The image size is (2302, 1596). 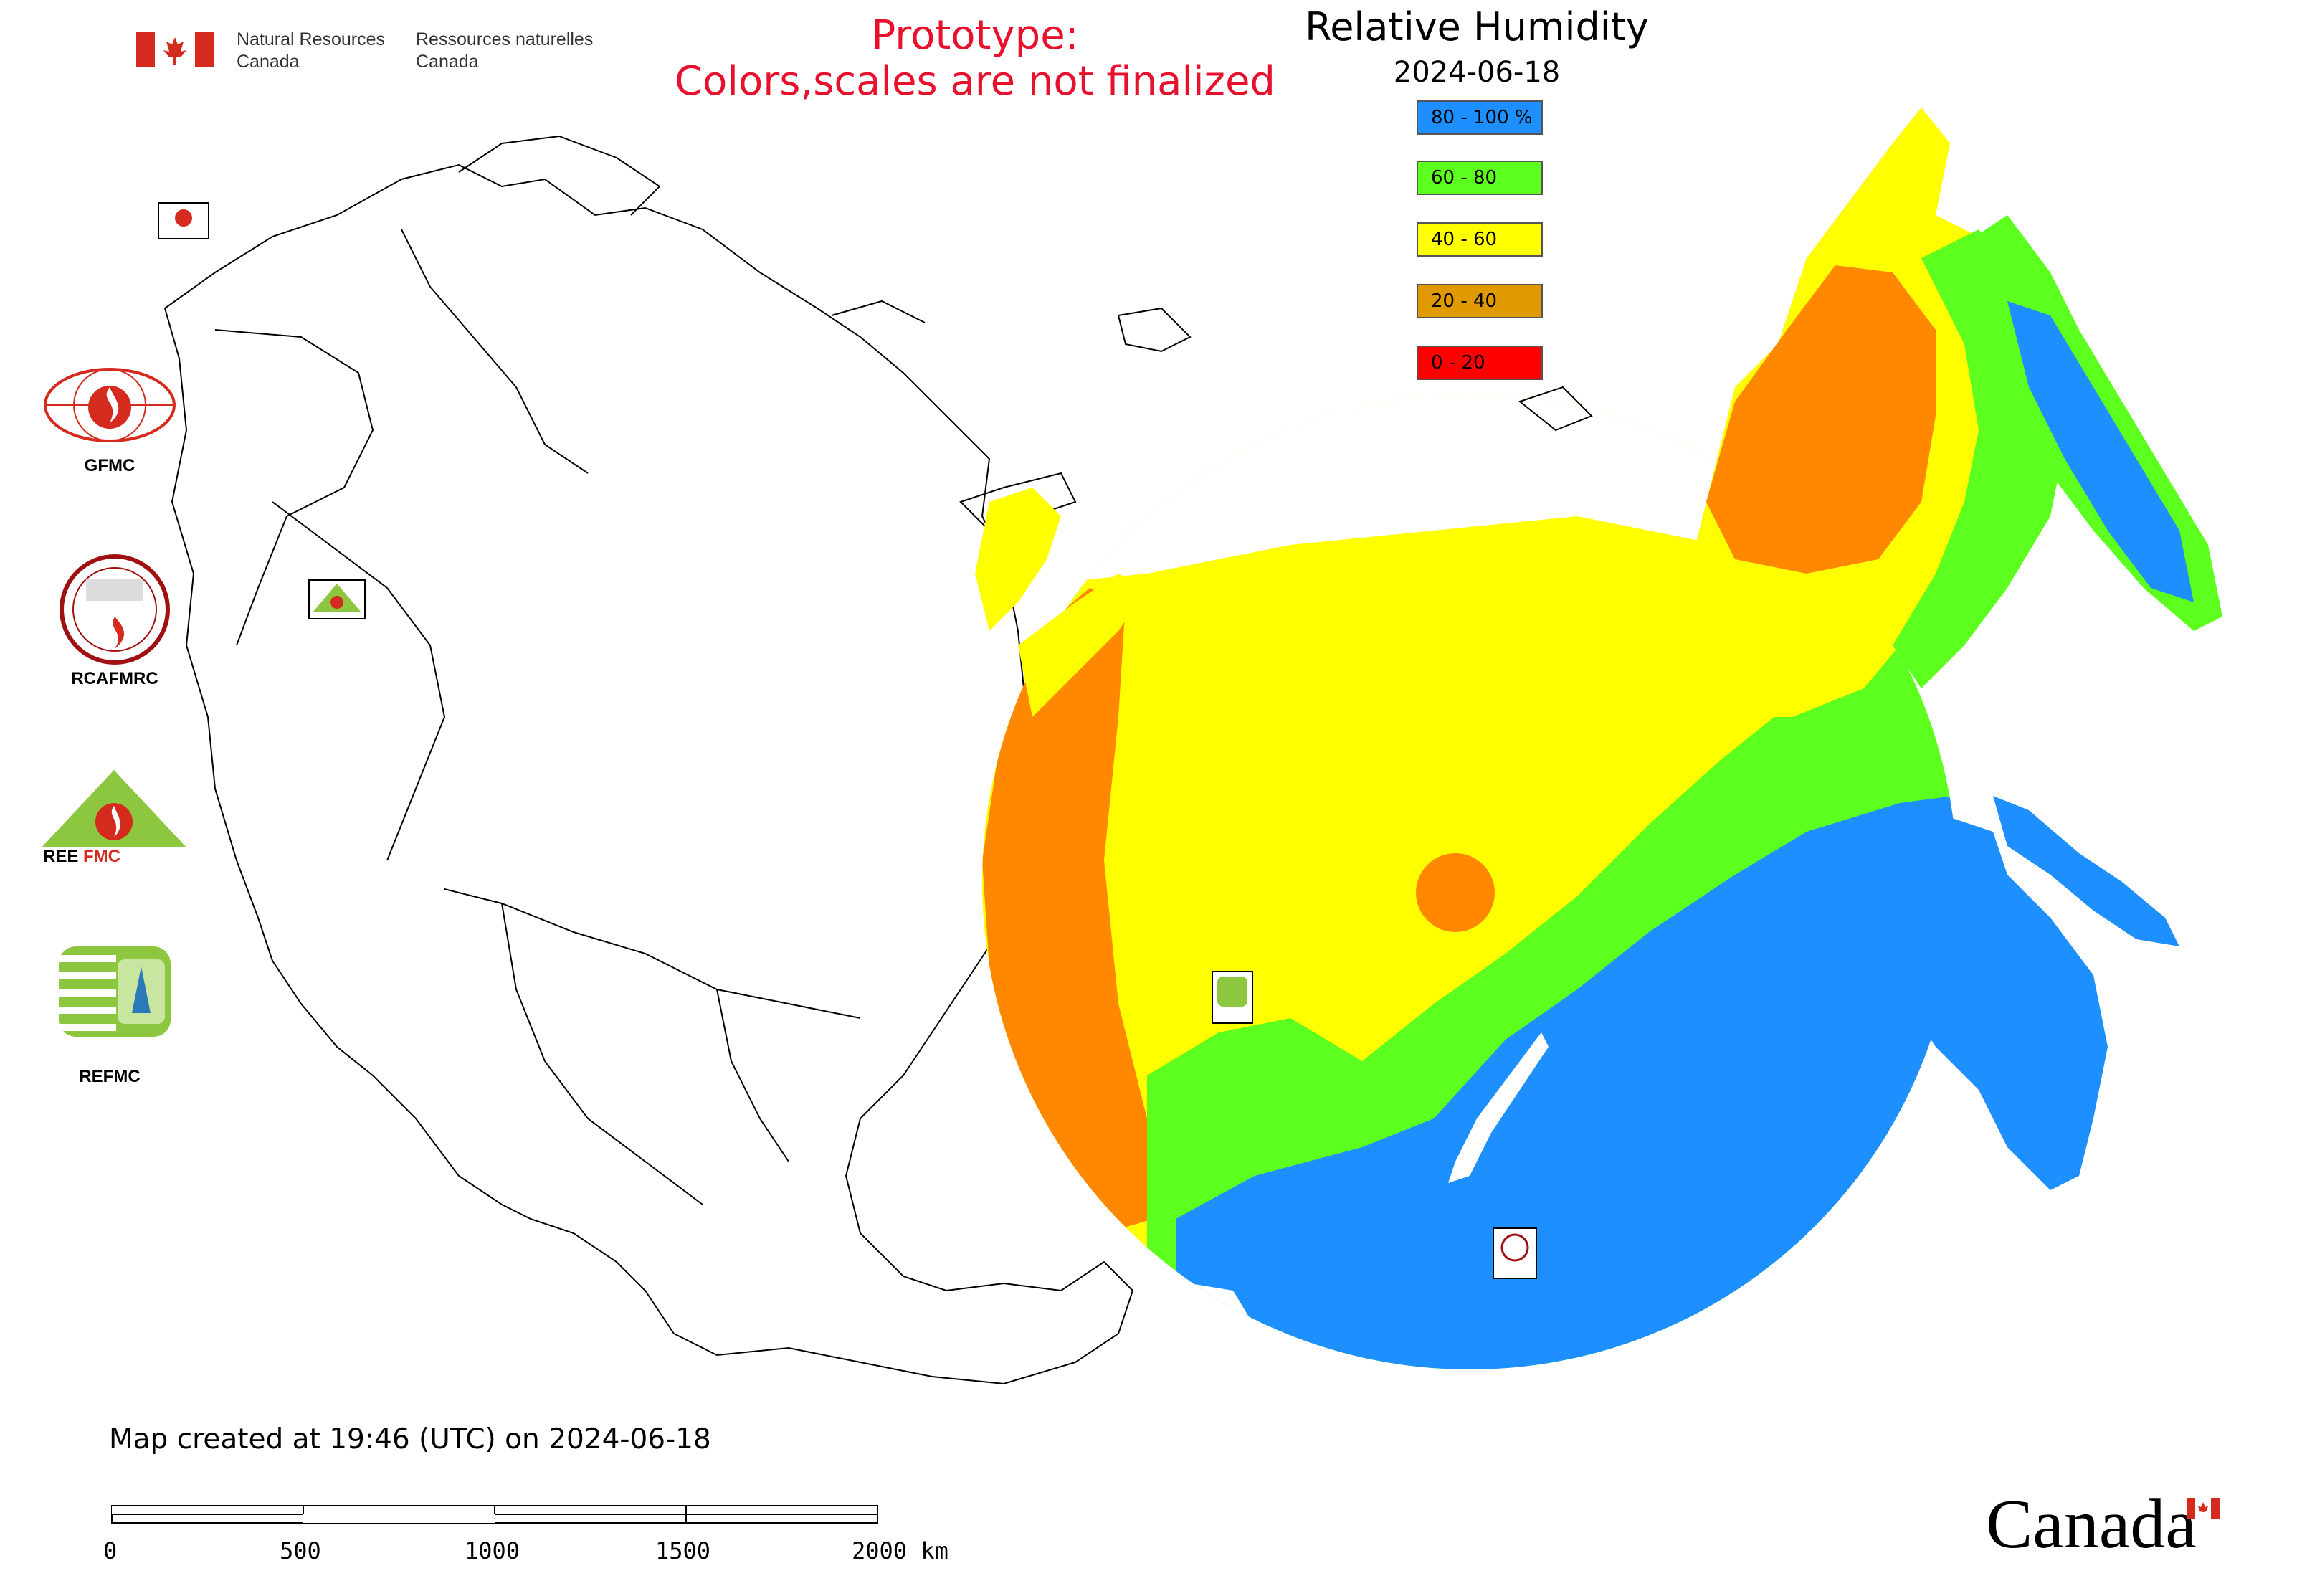 What do you see at coordinates (1477, 72) in the screenshot?
I see `legend-date: 2024-06-18` at bounding box center [1477, 72].